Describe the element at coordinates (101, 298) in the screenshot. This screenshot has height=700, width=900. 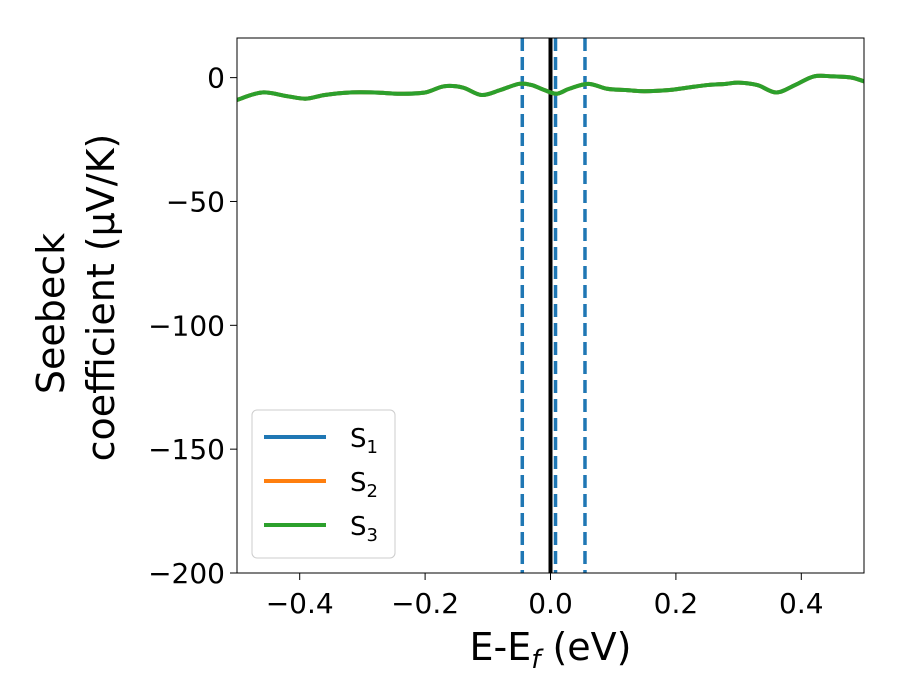
I see `y-axis-label-line2: coefficient (μV/K)` at that location.